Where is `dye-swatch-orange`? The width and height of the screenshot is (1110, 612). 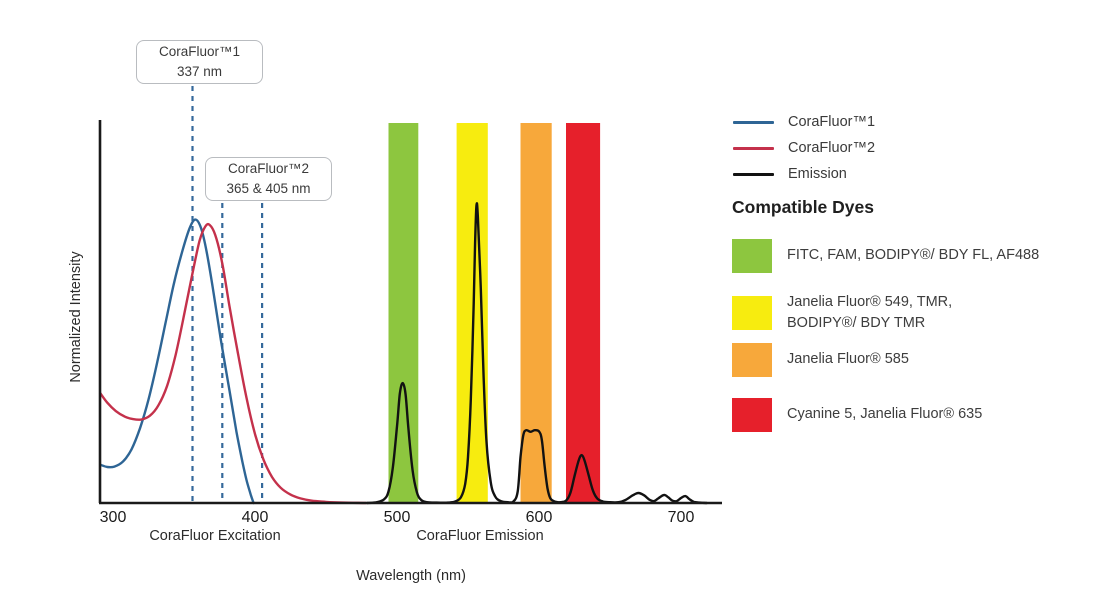 dye-swatch-orange is located at coordinates (752, 360).